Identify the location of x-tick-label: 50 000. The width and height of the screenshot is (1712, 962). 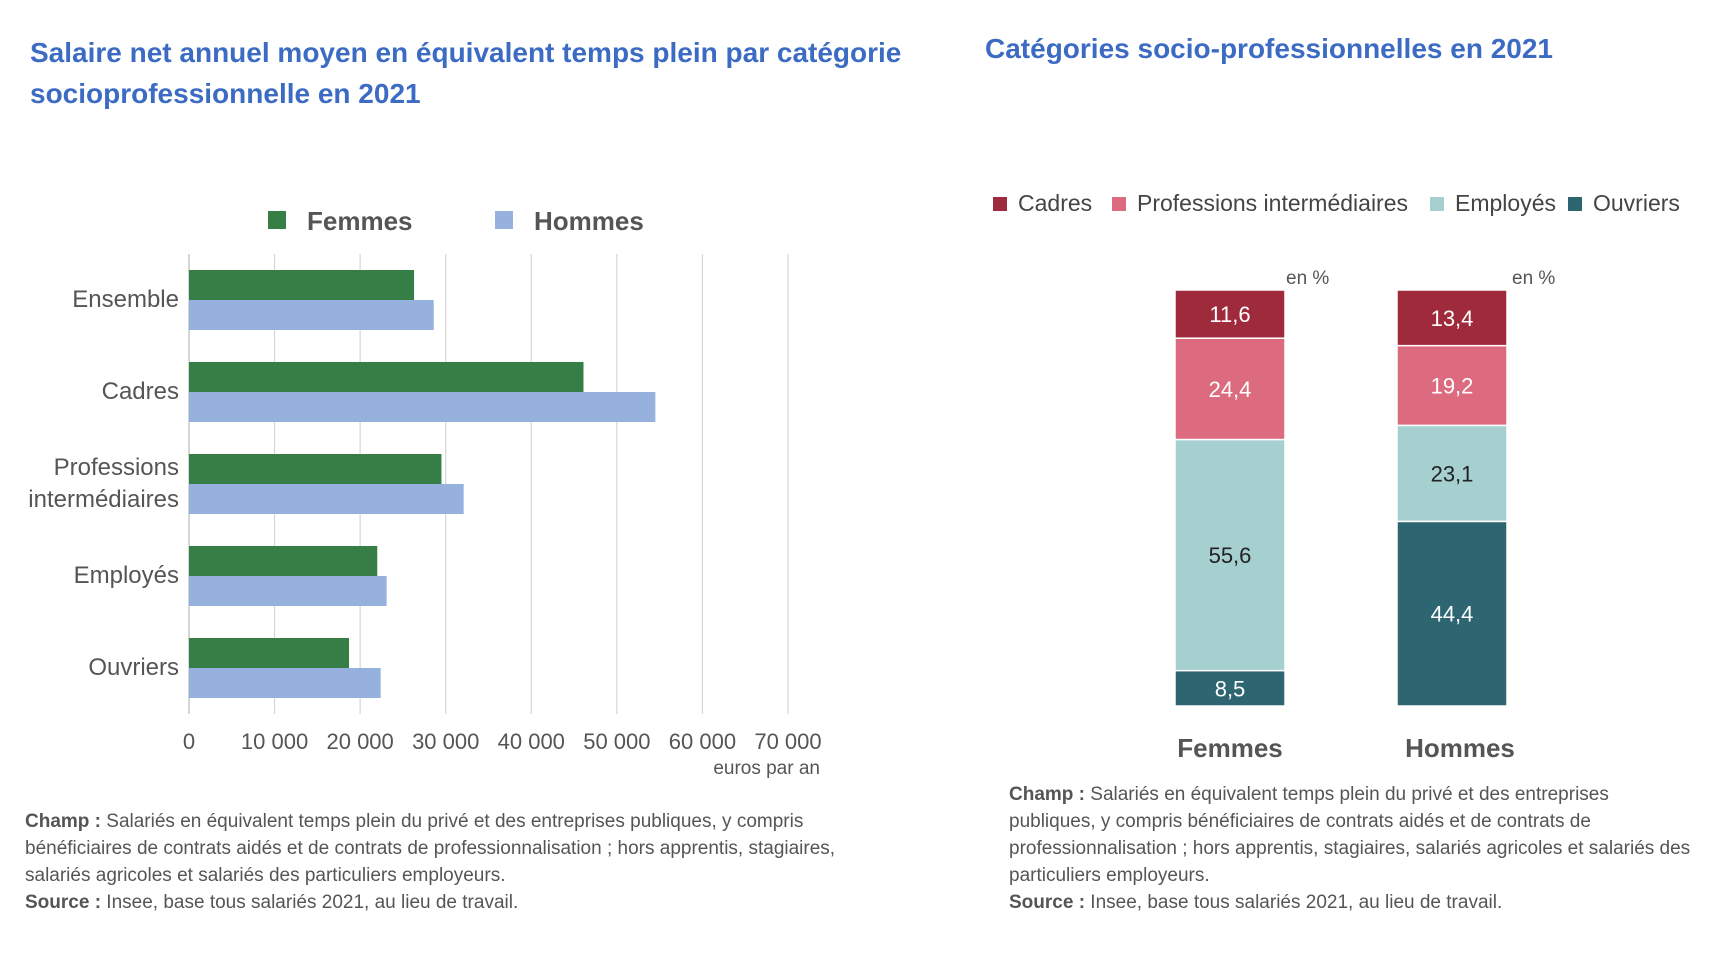
(616, 741).